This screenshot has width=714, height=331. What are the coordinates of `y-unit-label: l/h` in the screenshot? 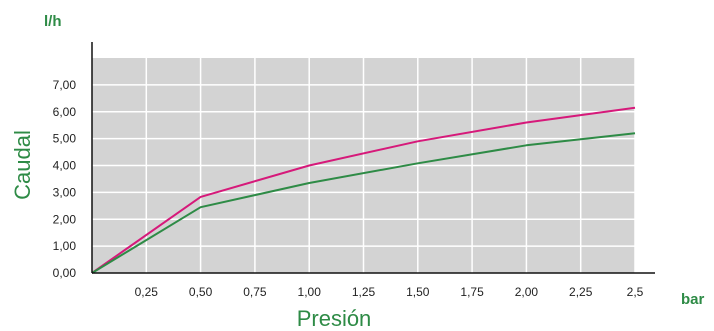 It's located at (53, 21).